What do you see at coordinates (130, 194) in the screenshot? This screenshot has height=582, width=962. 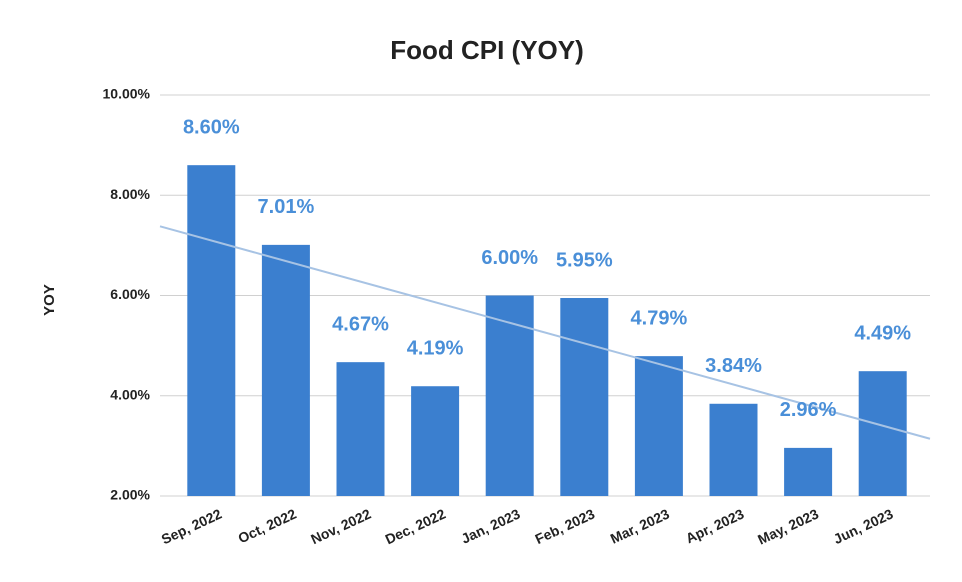 I see `y-tick-label: 8.00%` at bounding box center [130, 194].